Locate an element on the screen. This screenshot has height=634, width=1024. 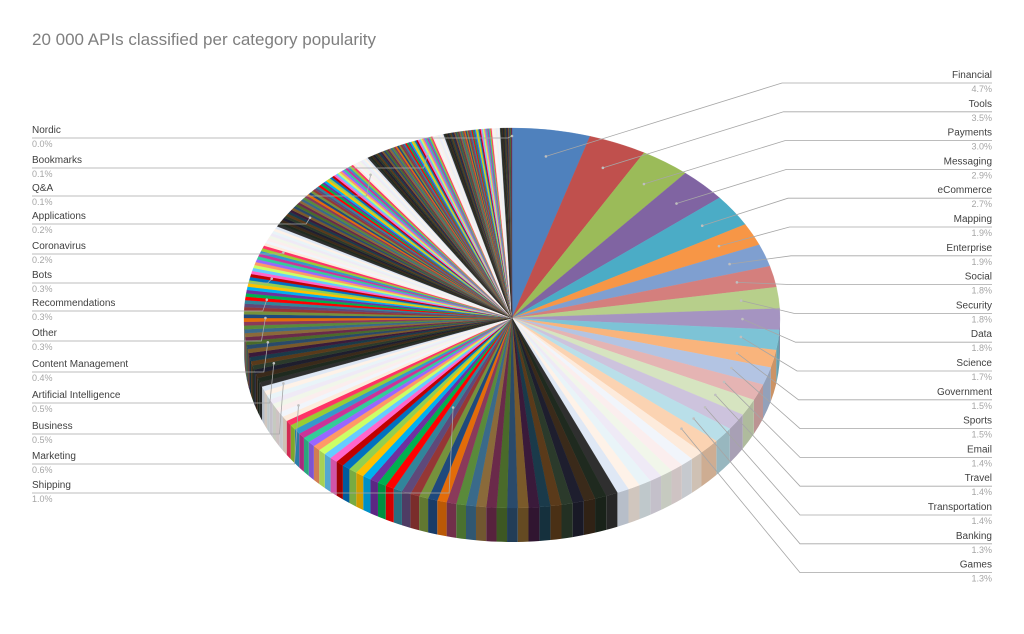
label-tools: Tools is located at coordinates (980, 104).